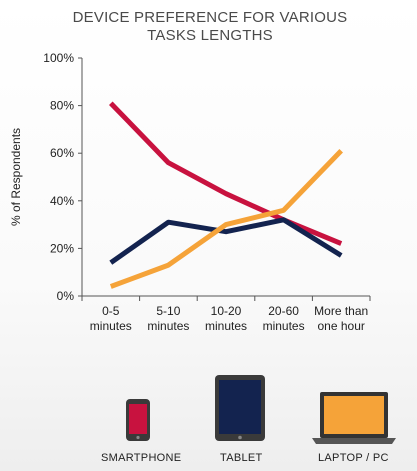 This screenshot has height=471, width=417. I want to click on smartphone-icon, so click(138, 420).